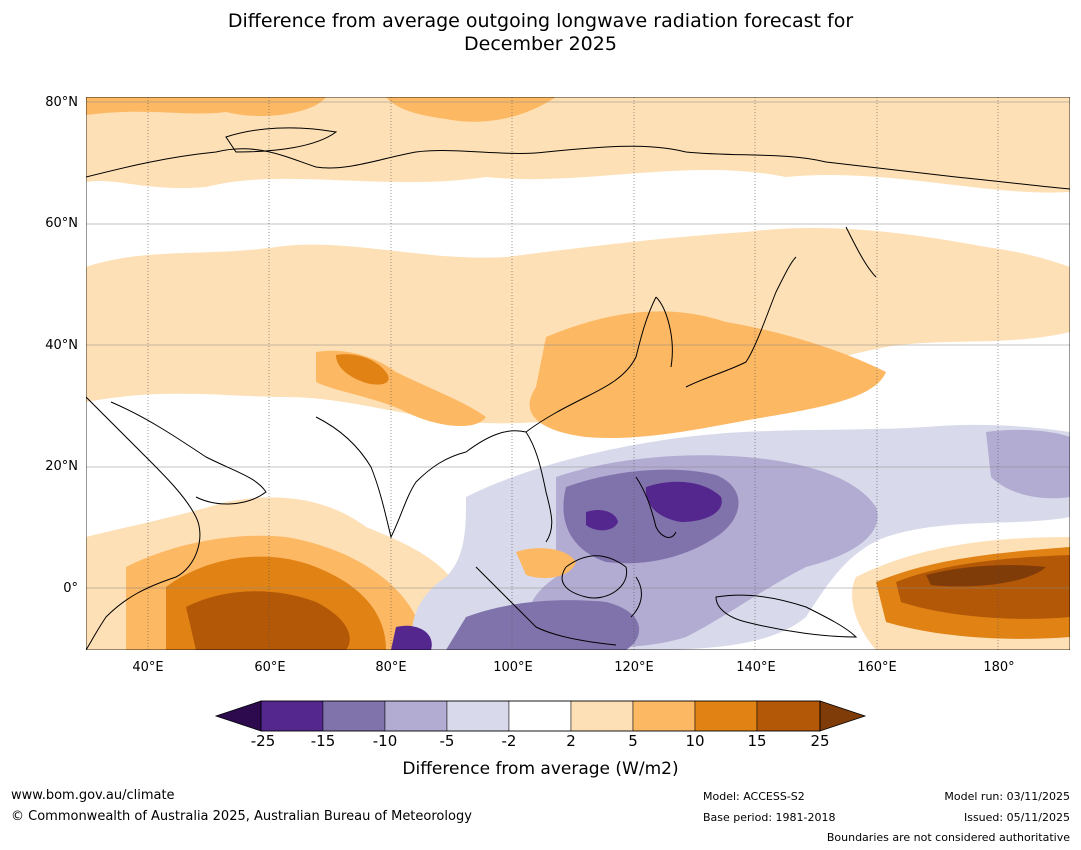  I want to click on colorbar-tick-label: -5, so click(447, 741).